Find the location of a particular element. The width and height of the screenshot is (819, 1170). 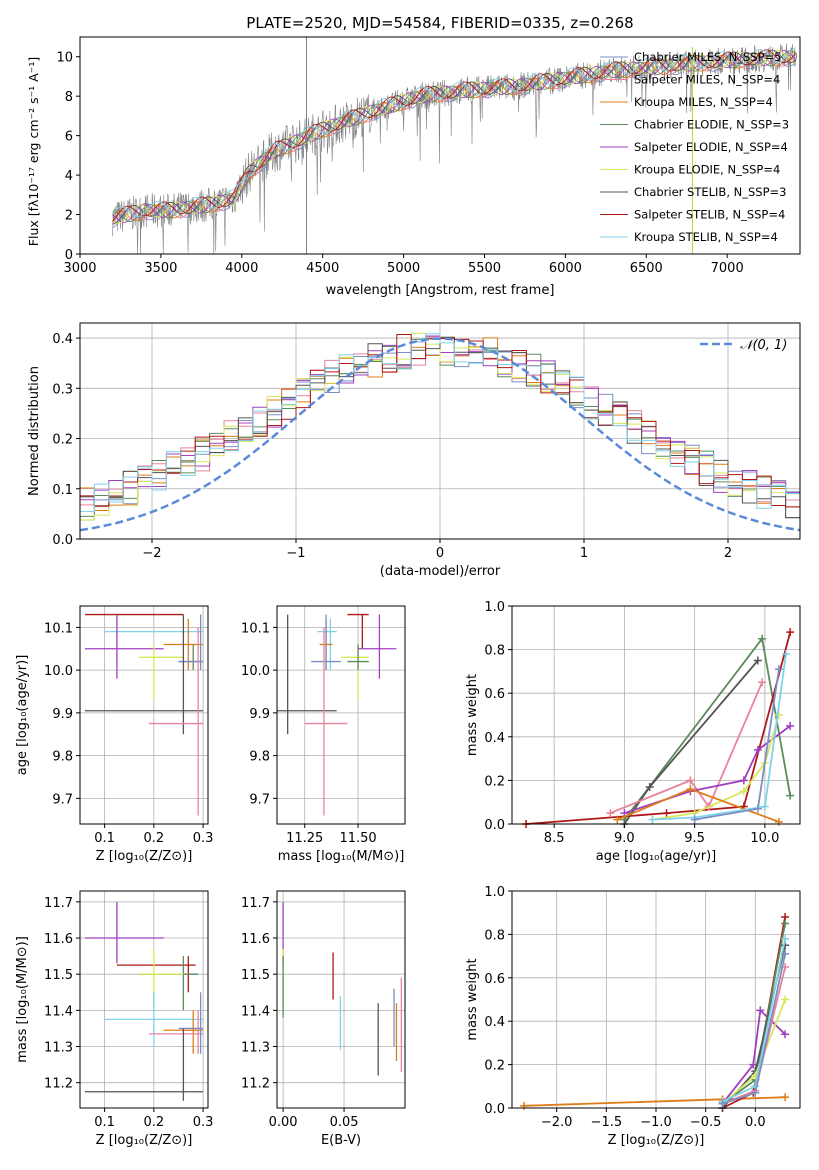

y-tick-label: 11.5 is located at coordinates (255, 975).